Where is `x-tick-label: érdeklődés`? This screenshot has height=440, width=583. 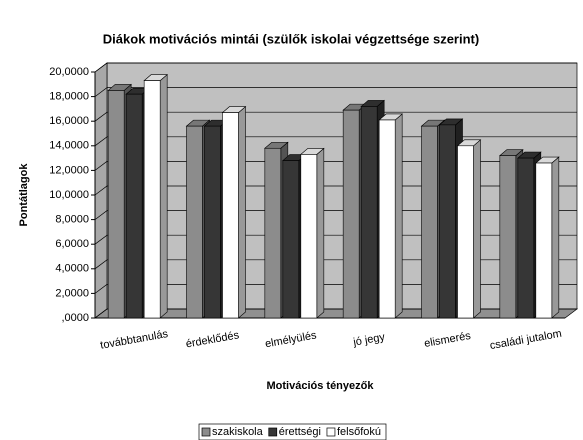 x-tick-label: érdeklődés is located at coordinates (213, 339).